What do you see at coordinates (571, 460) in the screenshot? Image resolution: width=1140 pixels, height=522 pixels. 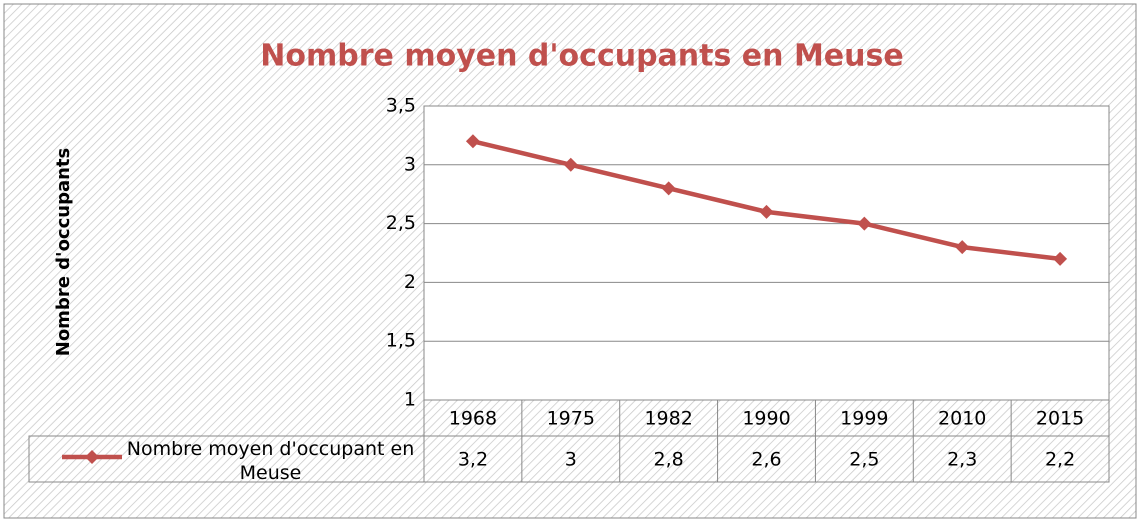 I see `data-table-value: 3` at bounding box center [571, 460].